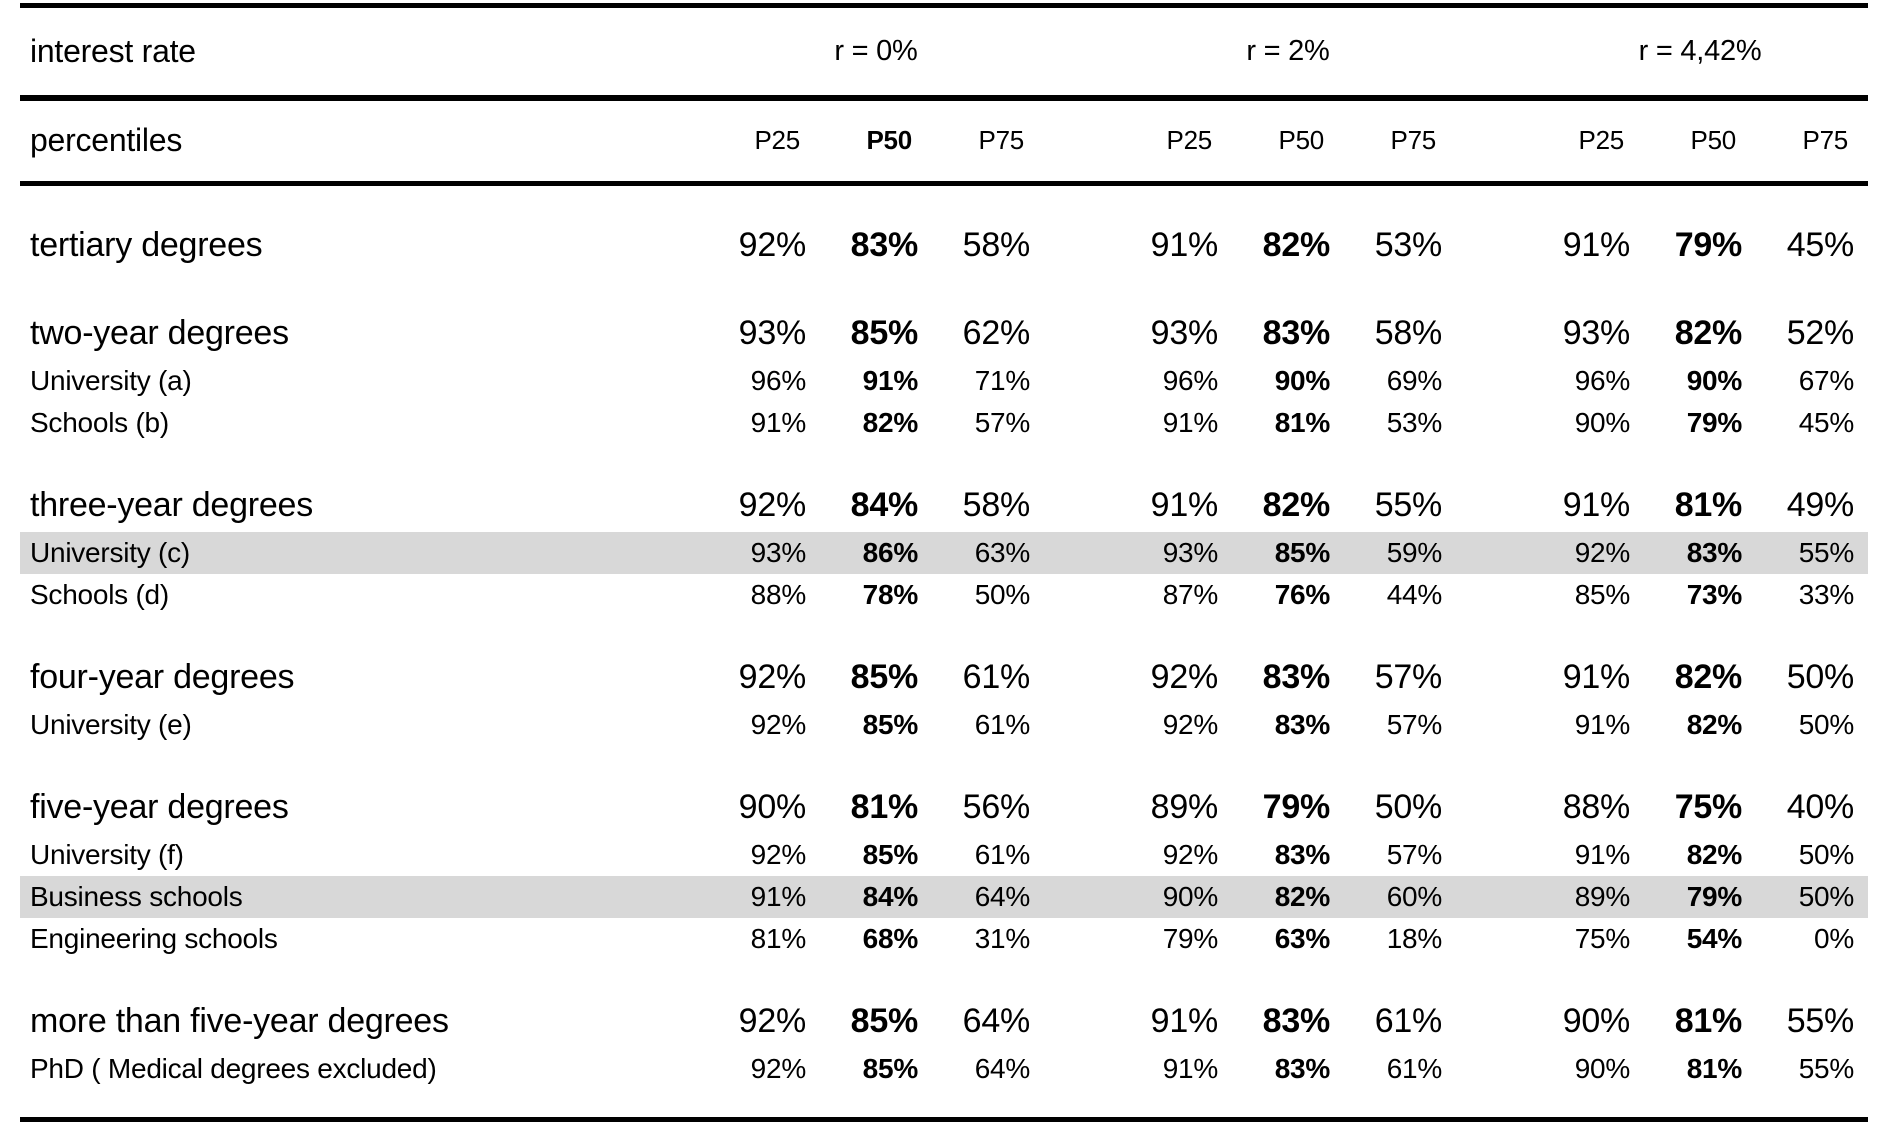  I want to click on row-label: University (e), so click(111, 724).